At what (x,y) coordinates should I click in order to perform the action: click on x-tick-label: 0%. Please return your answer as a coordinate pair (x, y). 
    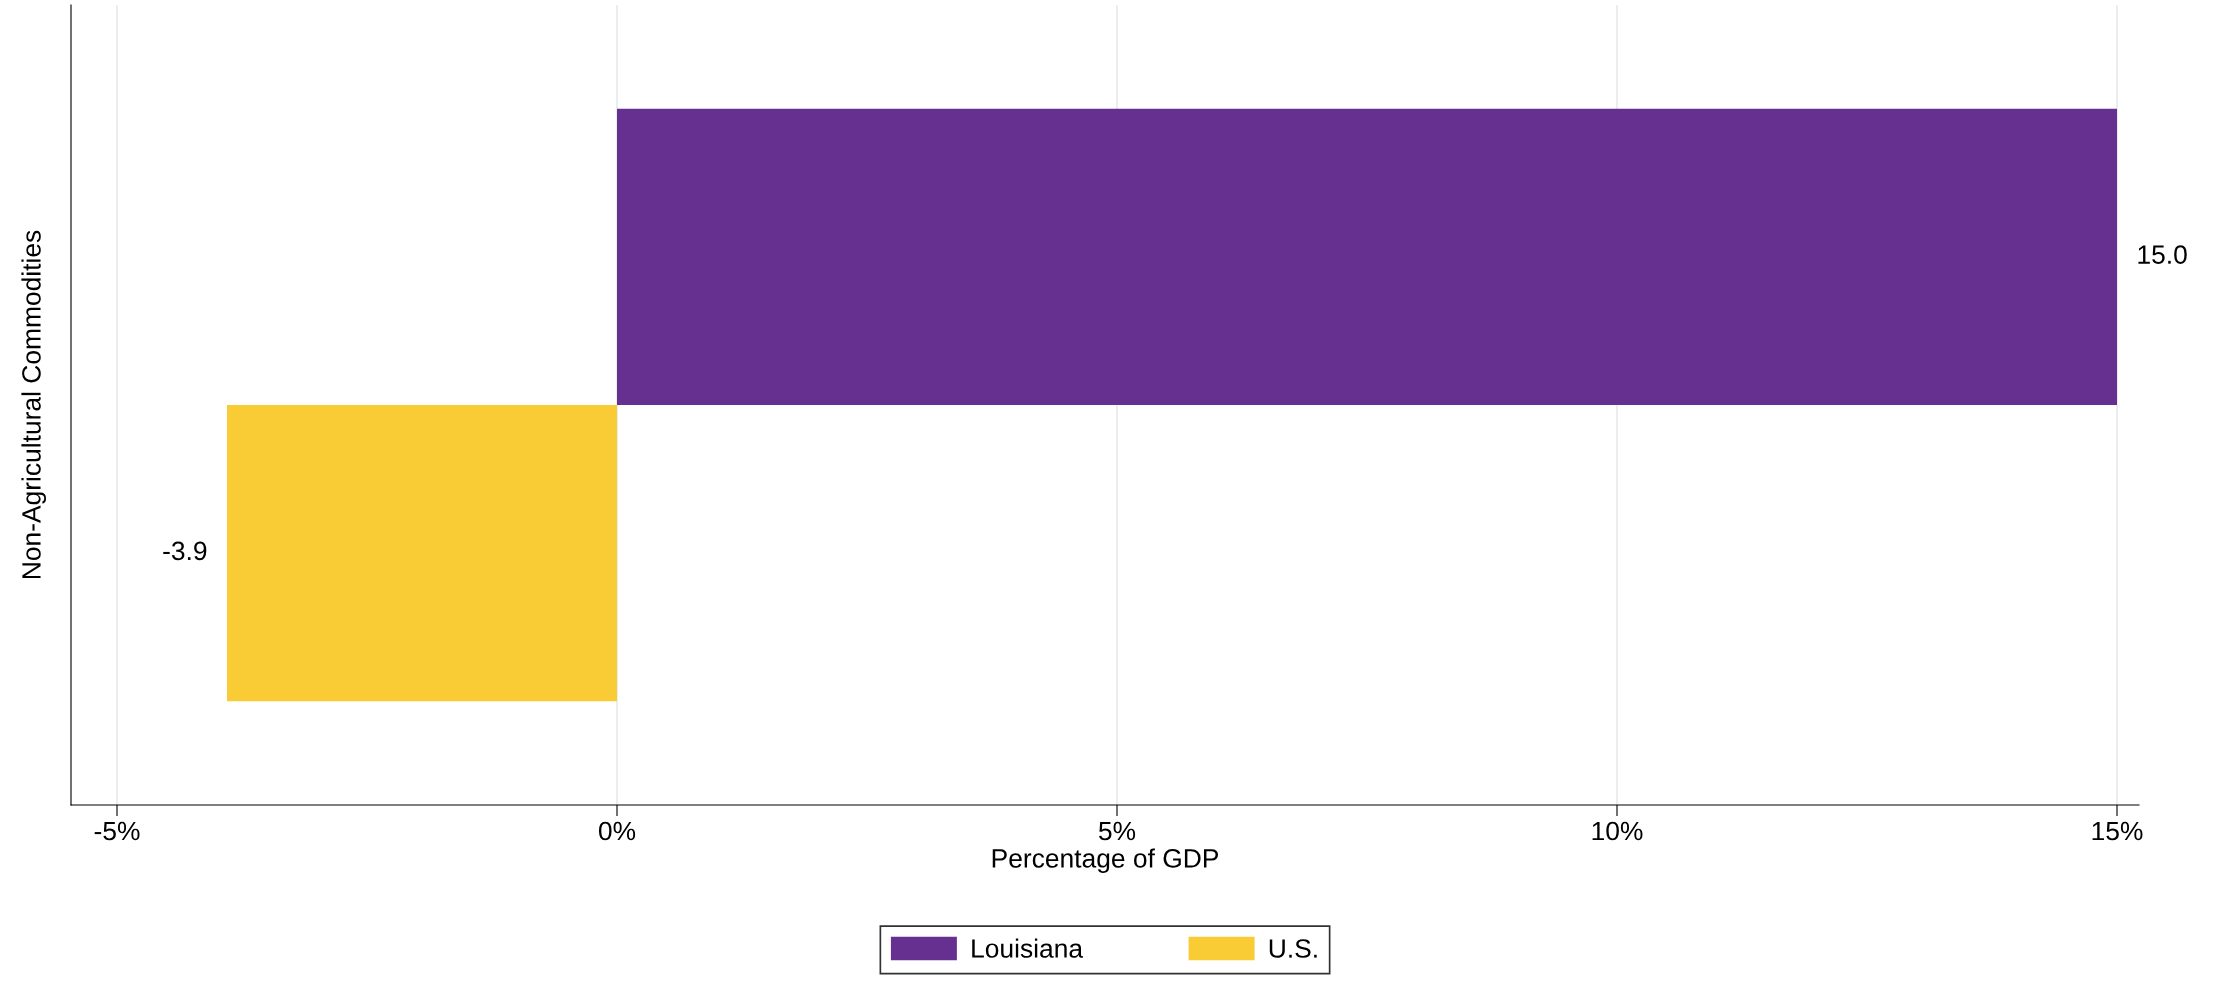
    Looking at the image, I should click on (617, 831).